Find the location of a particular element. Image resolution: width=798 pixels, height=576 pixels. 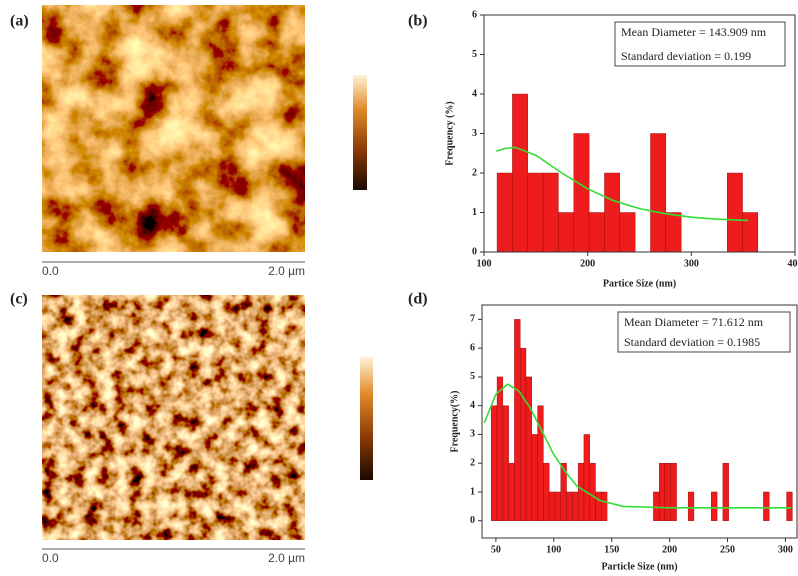

panel-label: (d) is located at coordinates (418, 299).